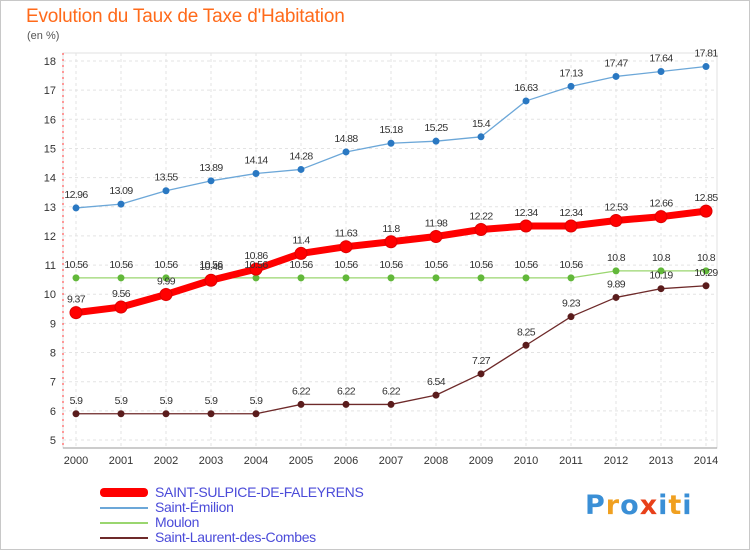  I want to click on x-tick-label: 2013, so click(661, 461).